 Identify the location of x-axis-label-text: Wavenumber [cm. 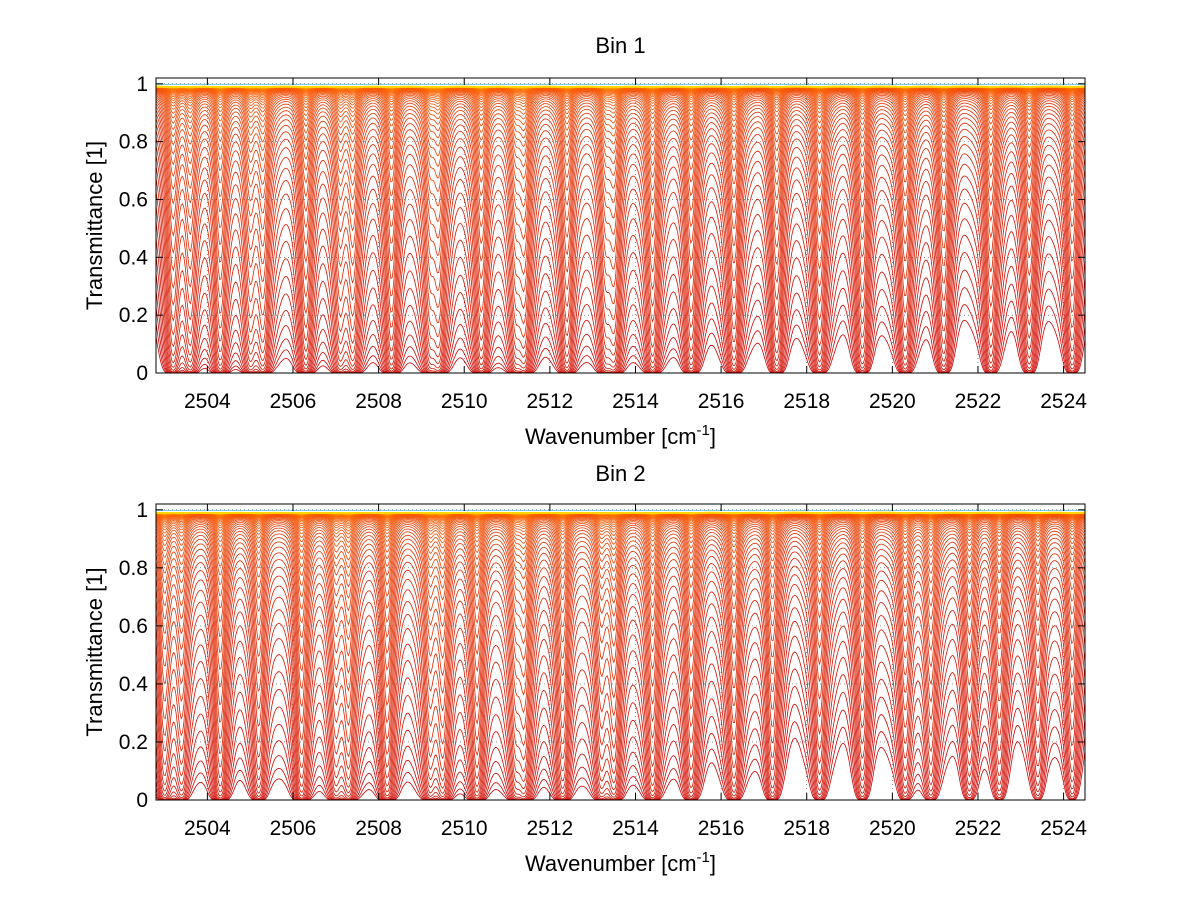
(611, 436).